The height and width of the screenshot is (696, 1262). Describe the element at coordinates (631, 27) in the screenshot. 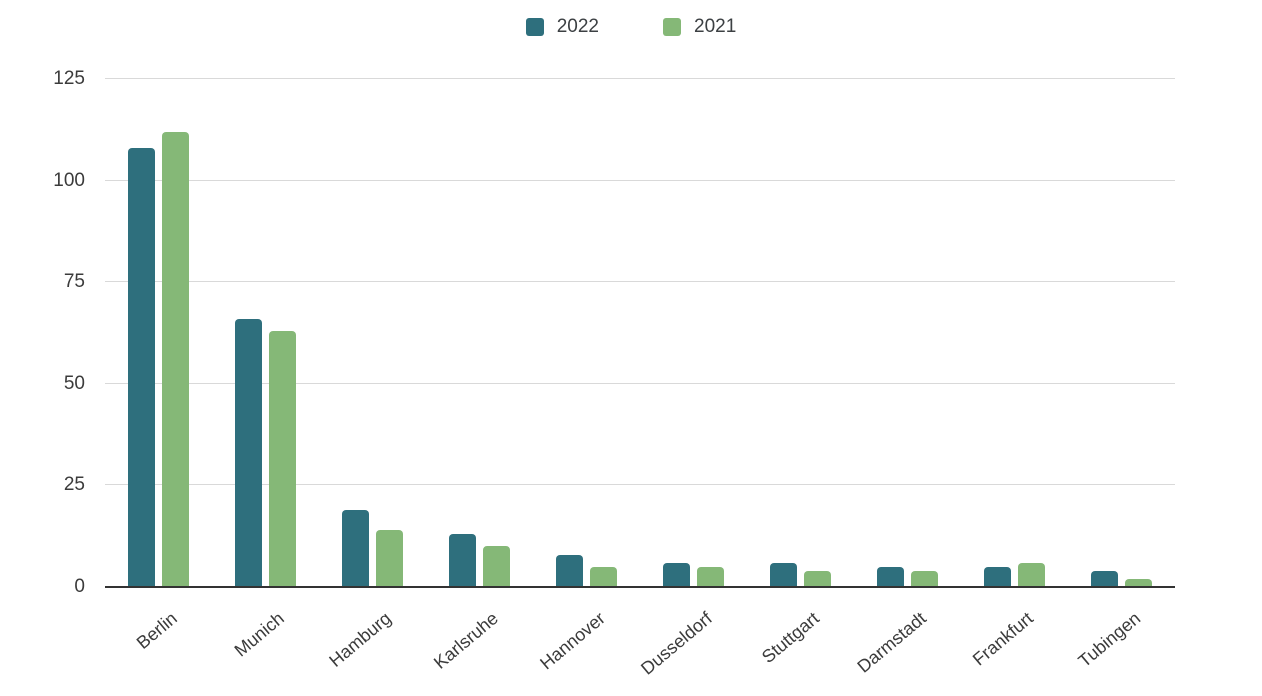

I see `chart-legend: 2022 2021` at that location.